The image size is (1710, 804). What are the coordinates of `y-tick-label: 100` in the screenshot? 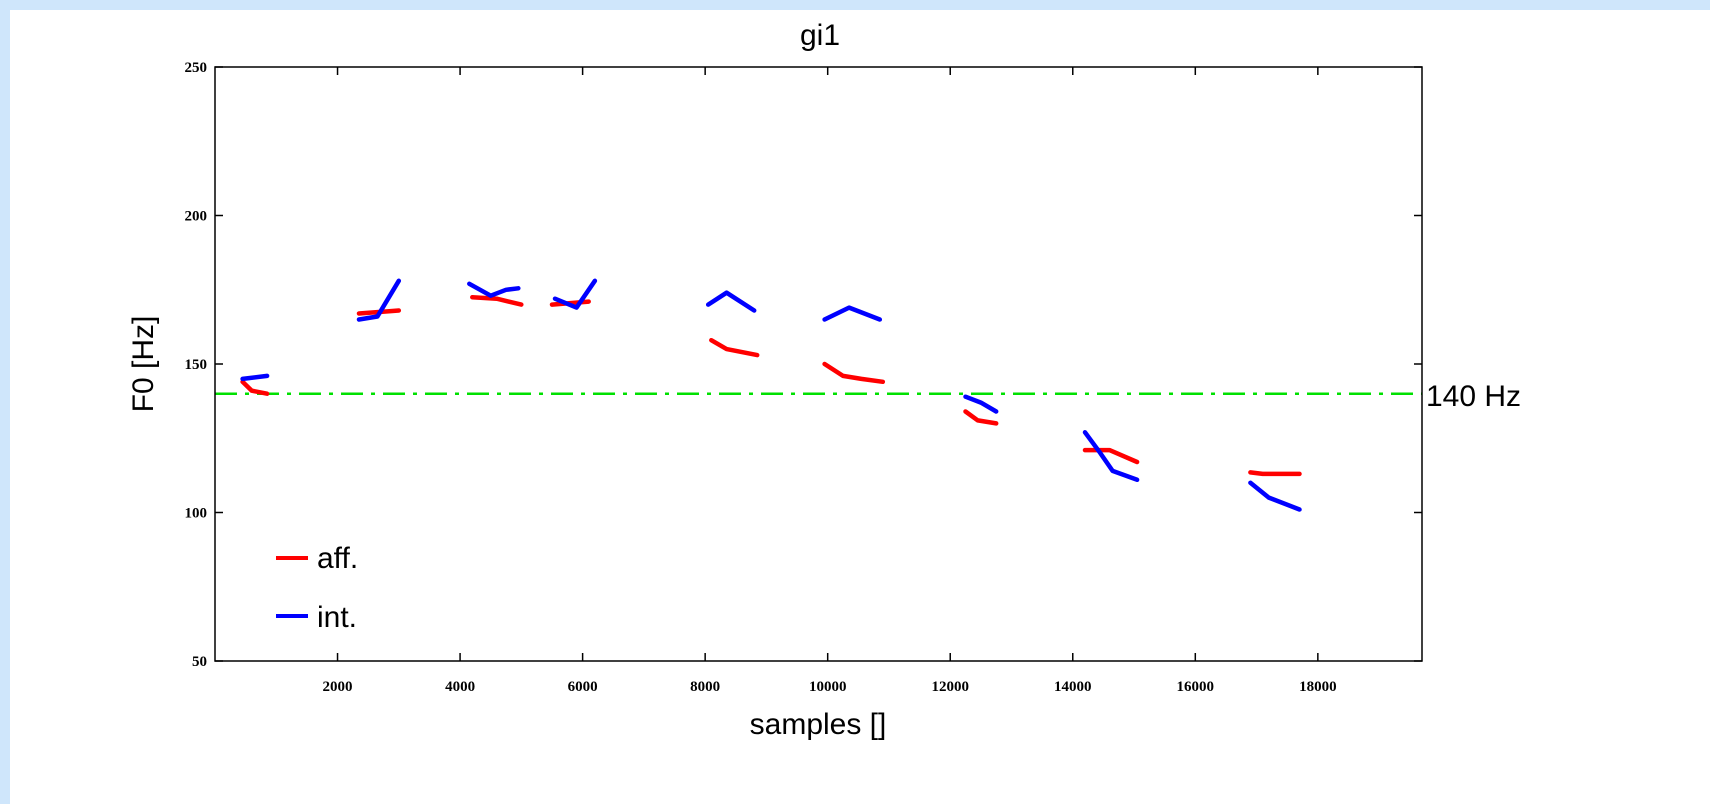 It's located at (196, 514).